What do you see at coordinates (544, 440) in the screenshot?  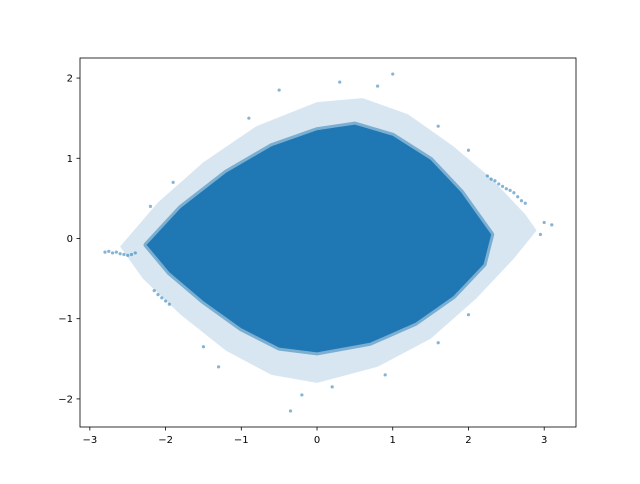 I see `x-tick-label: 3` at bounding box center [544, 440].